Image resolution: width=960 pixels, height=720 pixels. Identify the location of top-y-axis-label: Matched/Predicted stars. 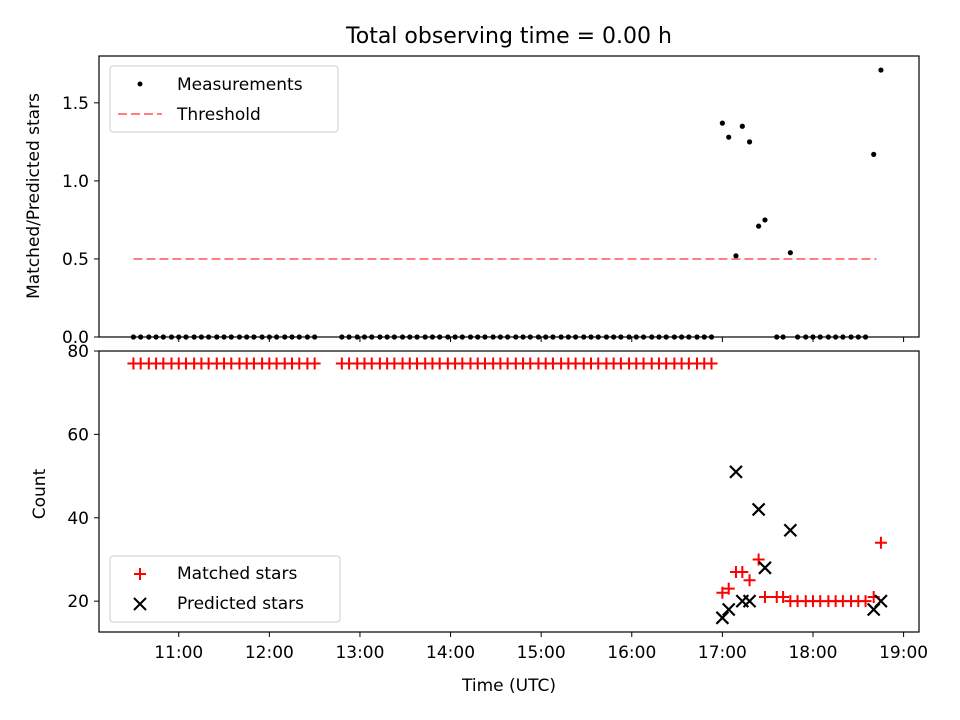
(34, 196).